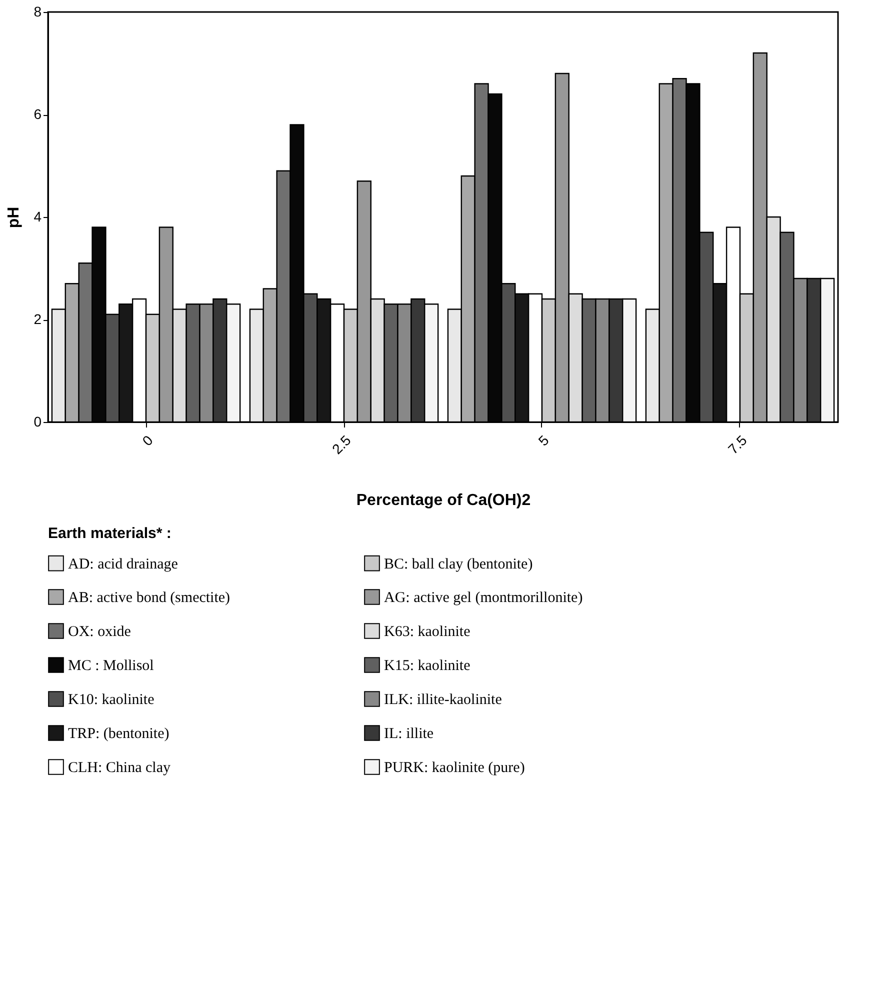  Describe the element at coordinates (458, 564) in the screenshot. I see `legend-label: BC: ball clay (bentonite)` at that location.